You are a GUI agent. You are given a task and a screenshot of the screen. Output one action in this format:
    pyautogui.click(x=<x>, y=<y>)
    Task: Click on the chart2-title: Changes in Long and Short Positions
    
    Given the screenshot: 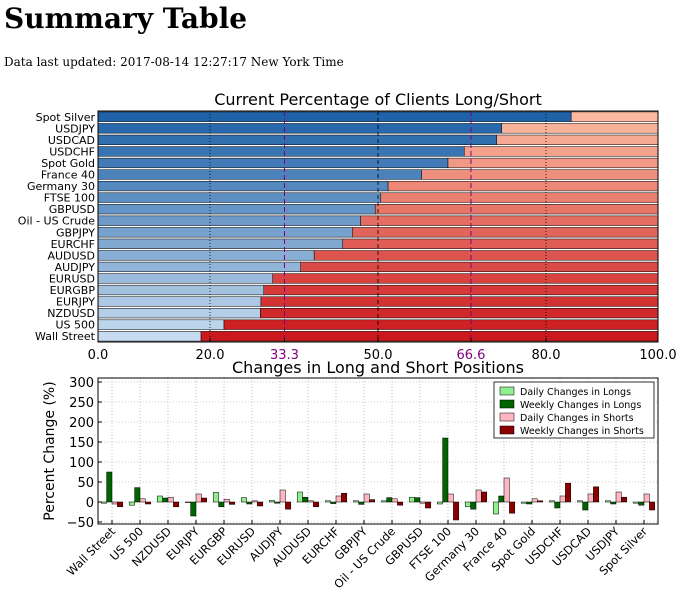 What is the action you would take?
    pyautogui.click(x=378, y=367)
    